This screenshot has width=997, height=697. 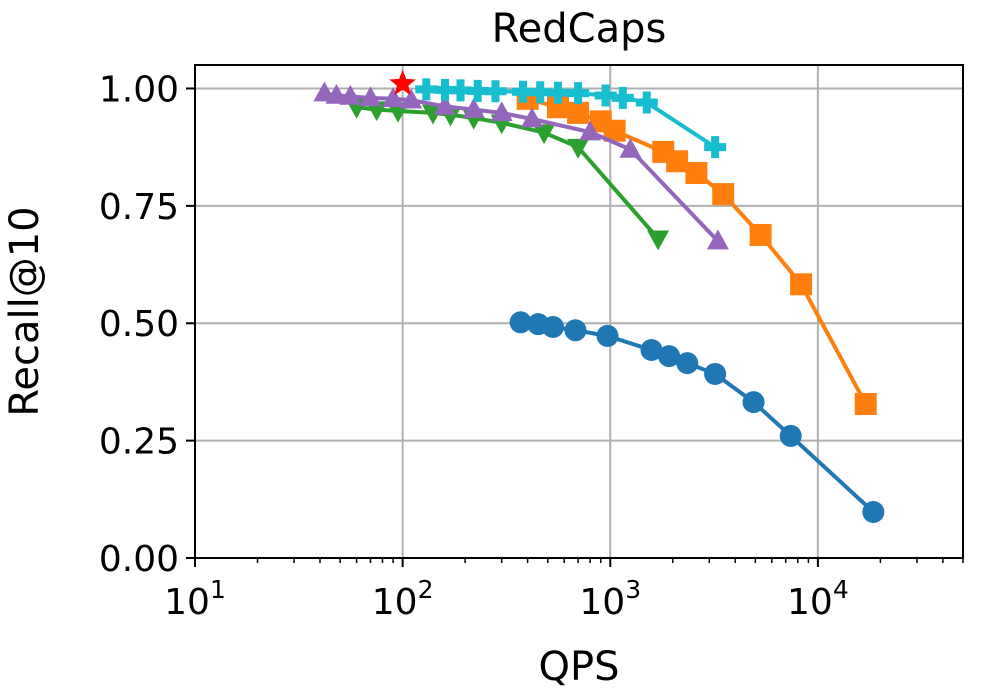 What do you see at coordinates (403, 599) in the screenshot?
I see `x-tick-label: 10²` at bounding box center [403, 599].